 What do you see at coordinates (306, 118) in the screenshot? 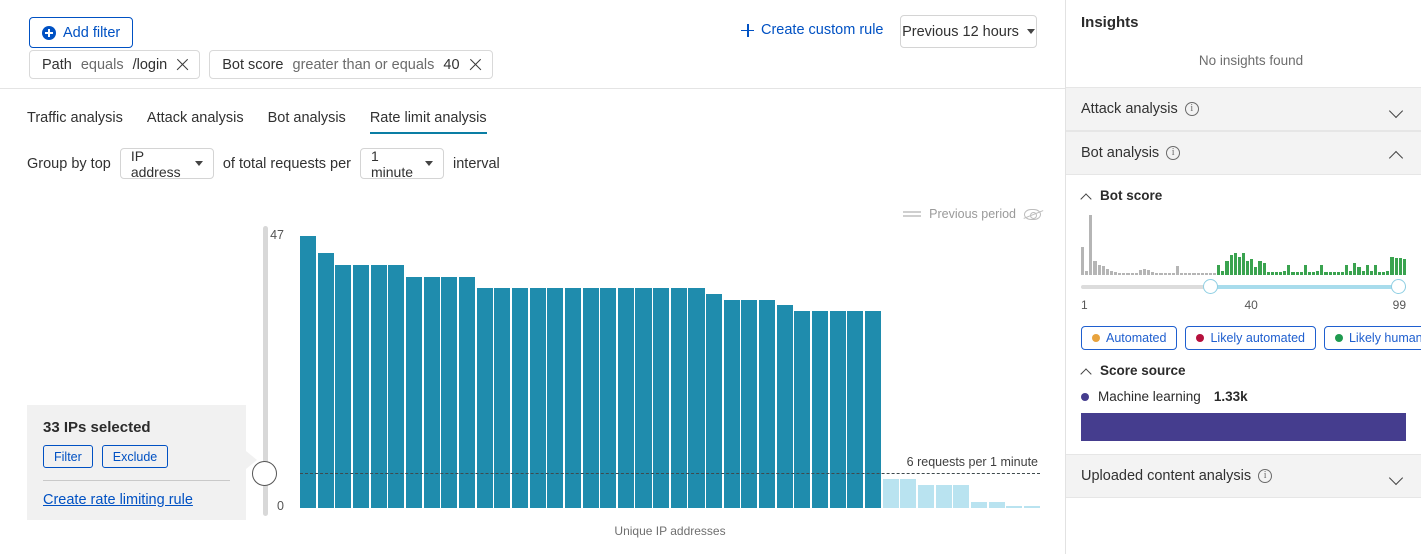
I see `tab-label: Bot analysis` at bounding box center [306, 118].